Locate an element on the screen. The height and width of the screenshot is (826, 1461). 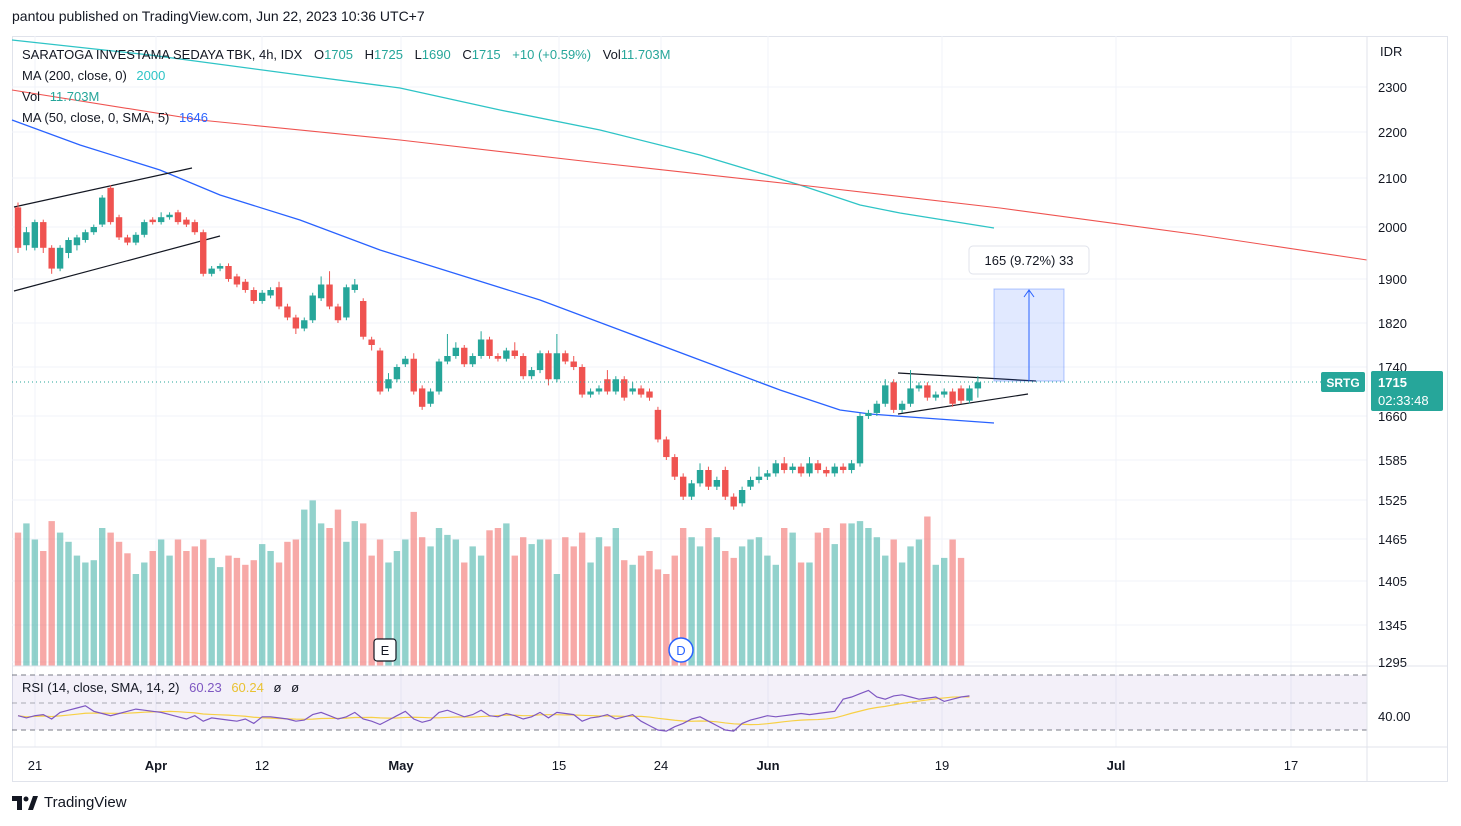
channel-upper-line is located at coordinates (103, 187).